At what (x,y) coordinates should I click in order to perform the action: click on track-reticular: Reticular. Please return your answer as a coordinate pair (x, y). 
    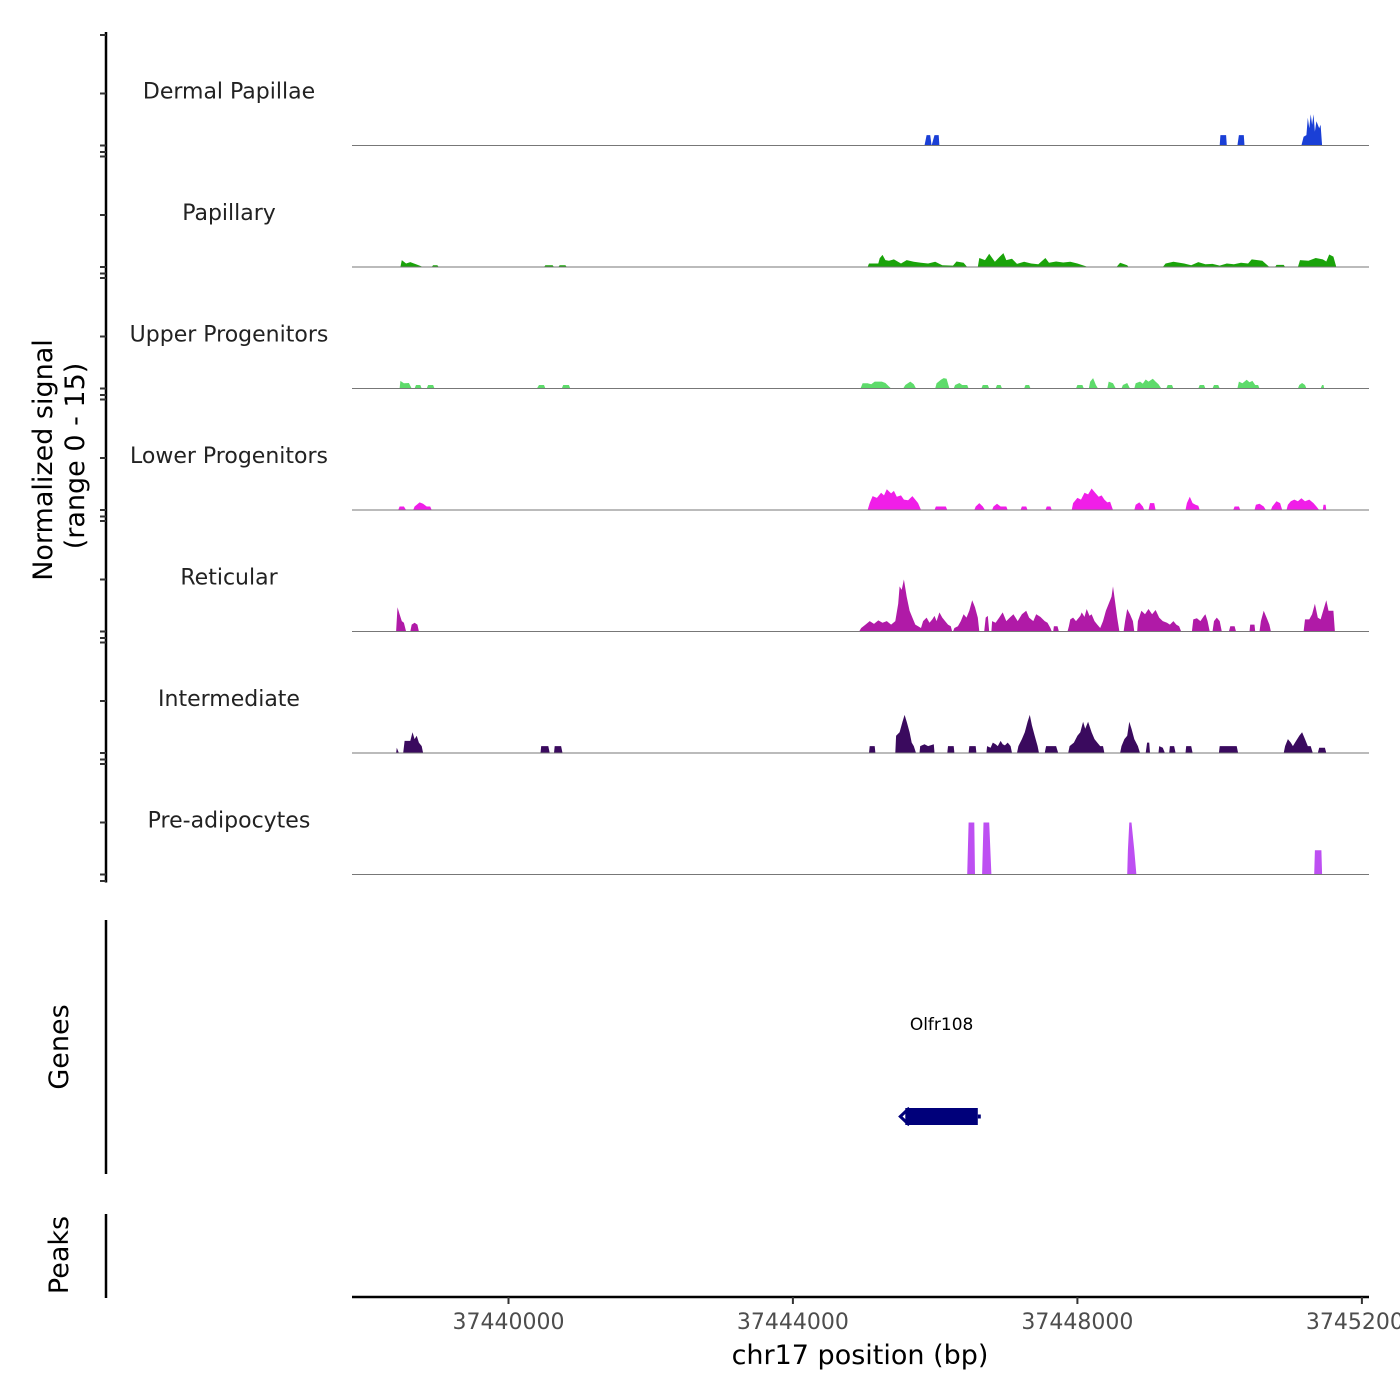
    Looking at the image, I should click on (774, 599).